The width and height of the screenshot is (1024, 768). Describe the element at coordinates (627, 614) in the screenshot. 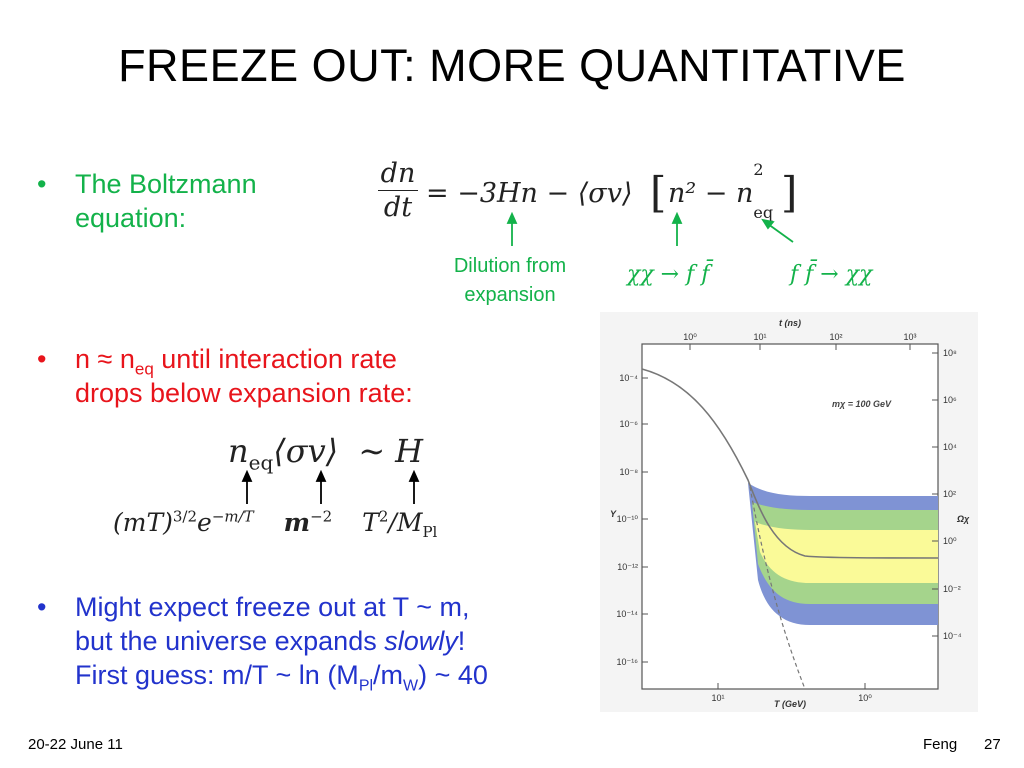

I see `left-tick: 10⁻¹⁴` at that location.